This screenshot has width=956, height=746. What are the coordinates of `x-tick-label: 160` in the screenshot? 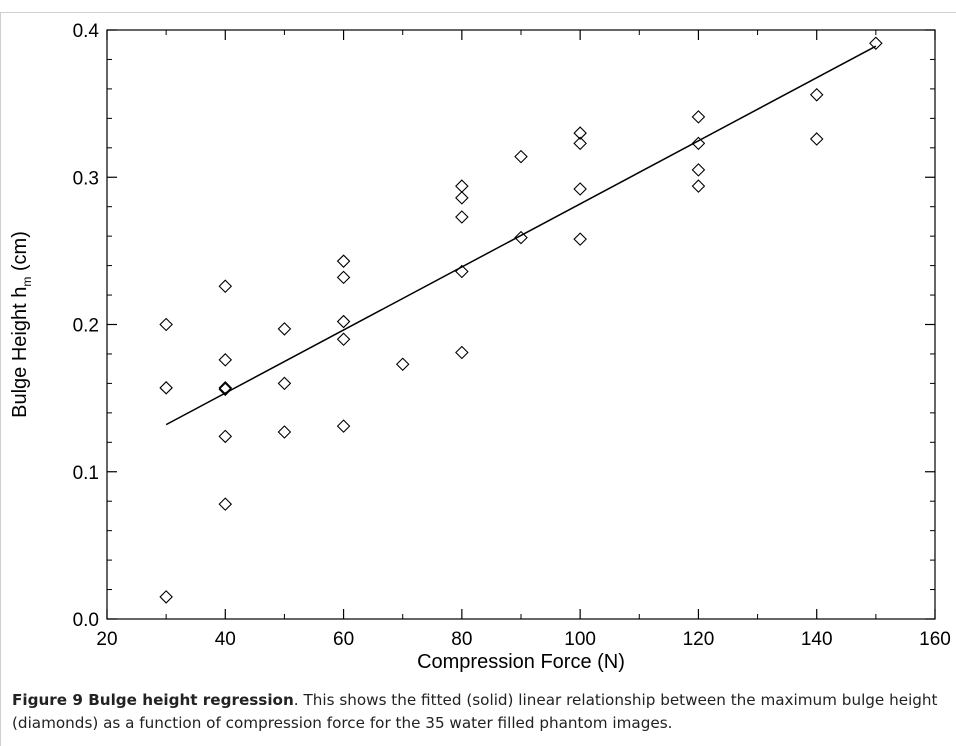 It's located at (935, 639).